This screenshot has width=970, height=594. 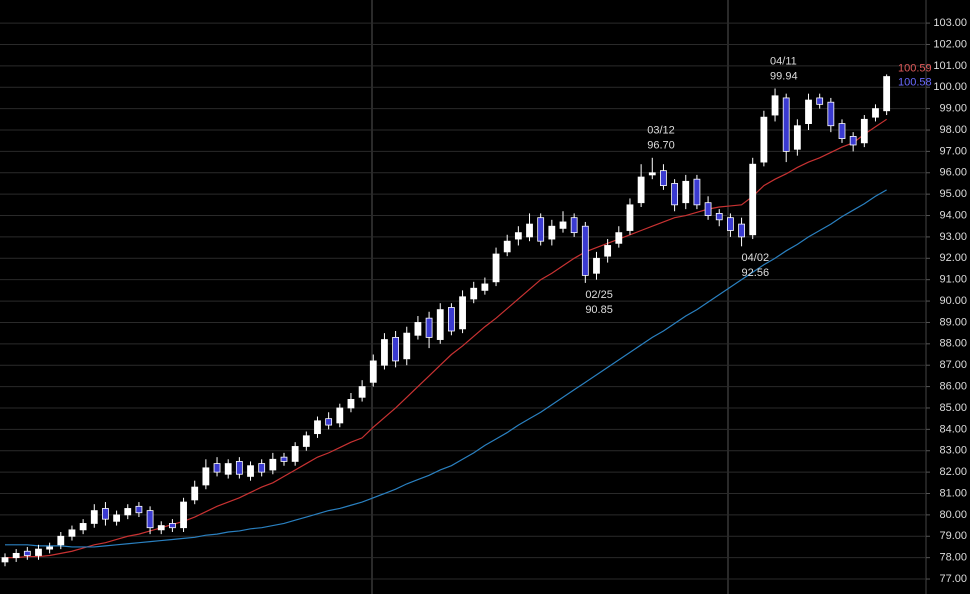 What do you see at coordinates (953, 451) in the screenshot?
I see `y-tick-label: 83.00` at bounding box center [953, 451].